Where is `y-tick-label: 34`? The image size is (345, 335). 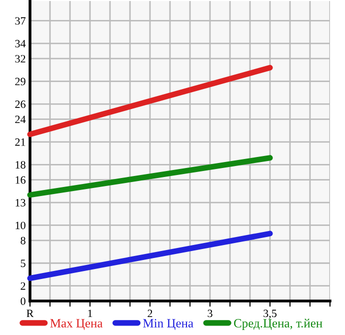 y-tick-label: 34 is located at coordinates (20, 44).